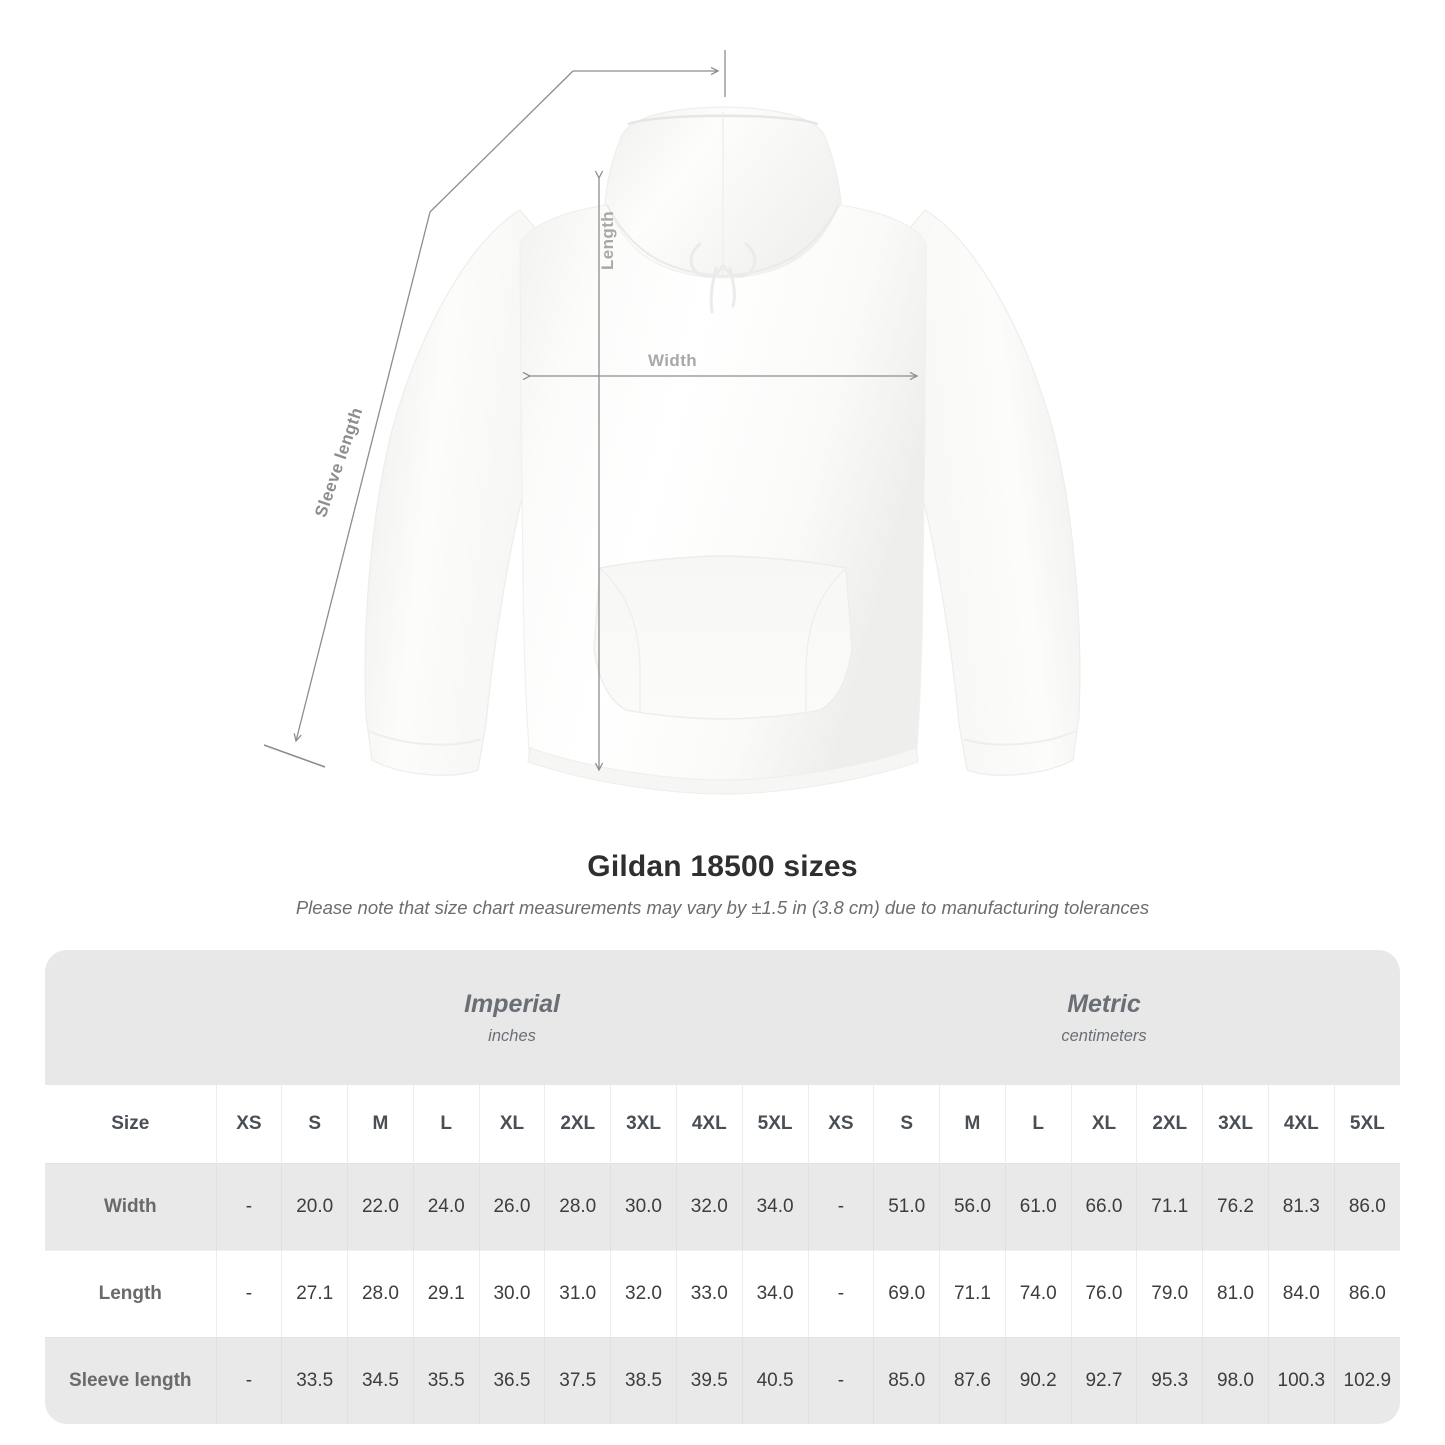  What do you see at coordinates (906, 1293) in the screenshot?
I see `cell-length-metric-s: 69.0` at bounding box center [906, 1293].